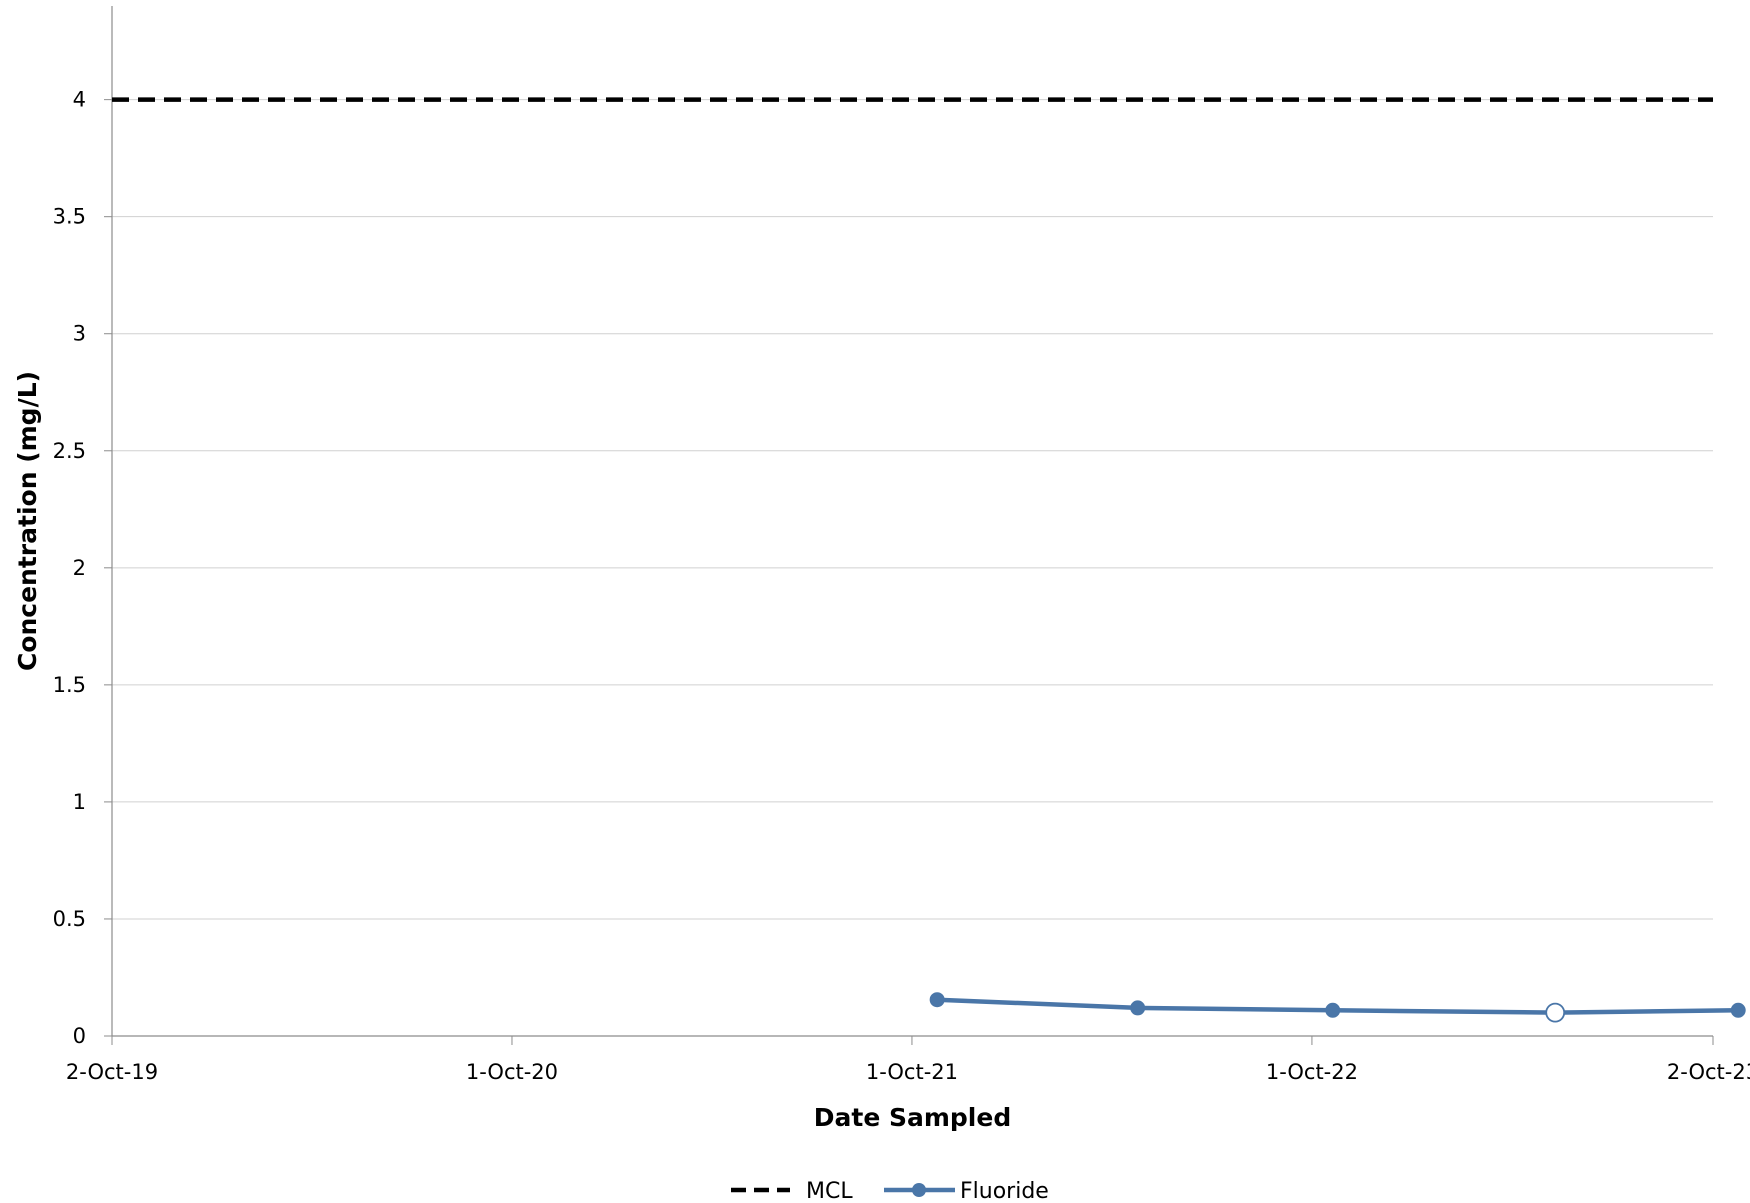 This screenshot has height=1203, width=1750. I want to click on legend: MCL Fluoride, so click(890, 1191).